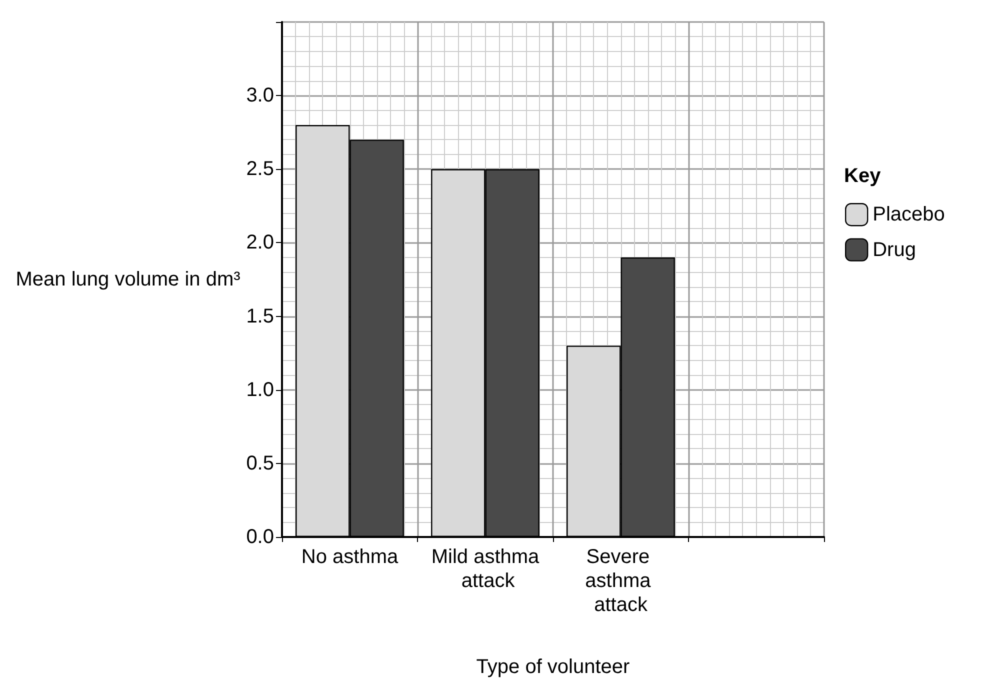 This screenshot has height=698, width=984. Describe the element at coordinates (553, 667) in the screenshot. I see `x-axis-title: Type of volunteer` at that location.